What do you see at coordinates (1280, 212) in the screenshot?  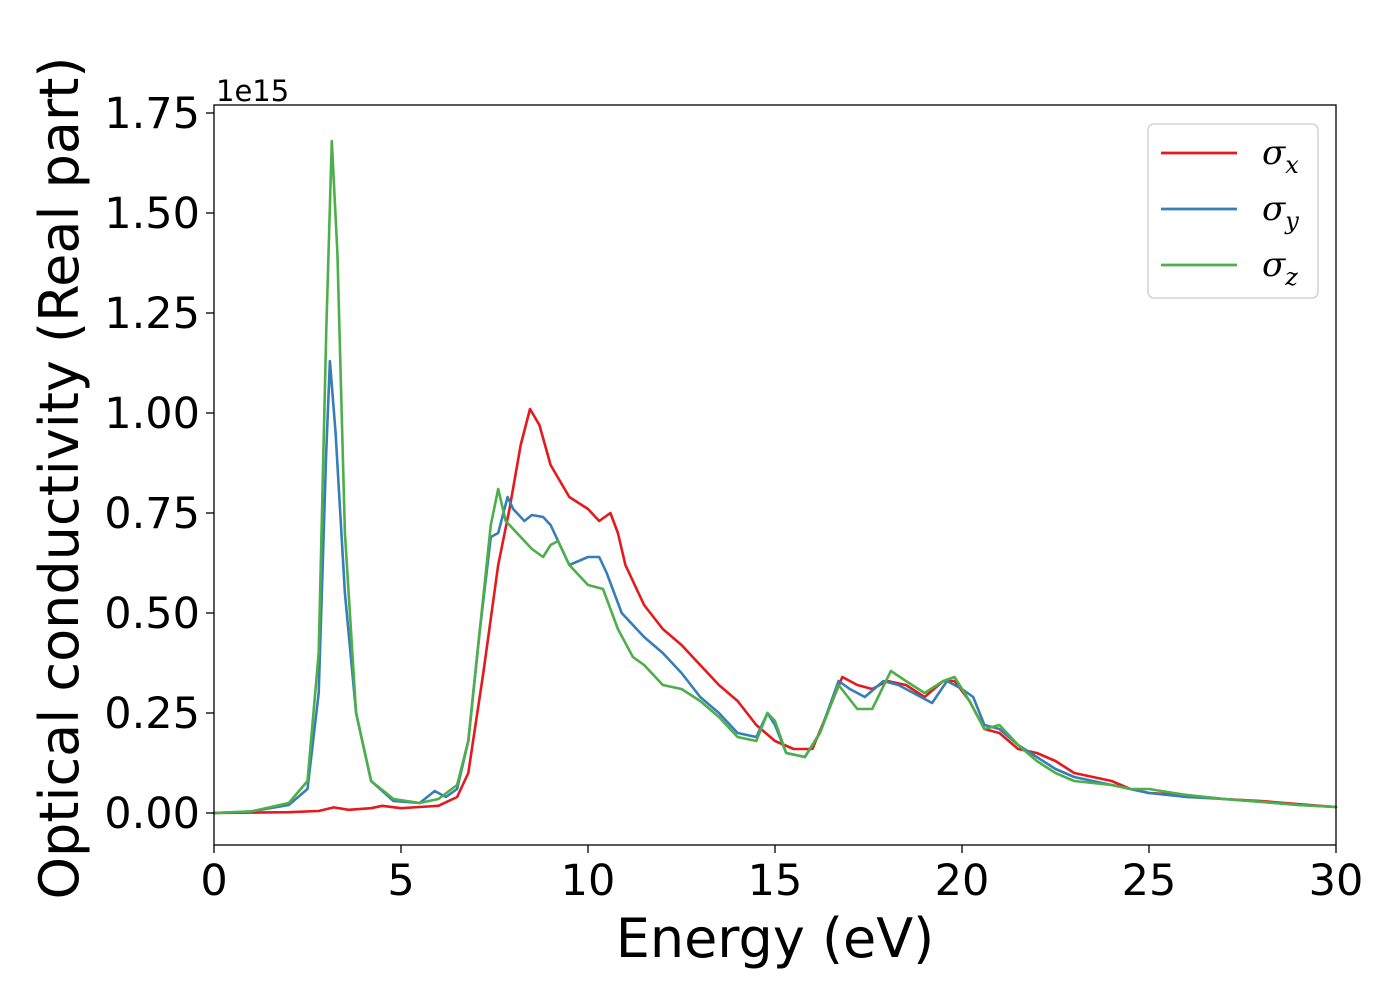 I see `legend-label-y: σy` at bounding box center [1280, 212].